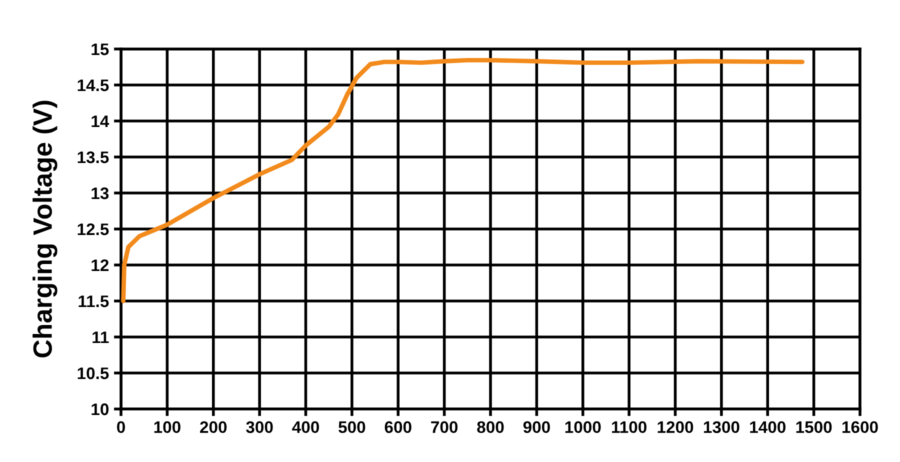 The width and height of the screenshot is (900, 462). What do you see at coordinates (676, 427) in the screenshot?
I see `x-tick-label: 1200` at bounding box center [676, 427].